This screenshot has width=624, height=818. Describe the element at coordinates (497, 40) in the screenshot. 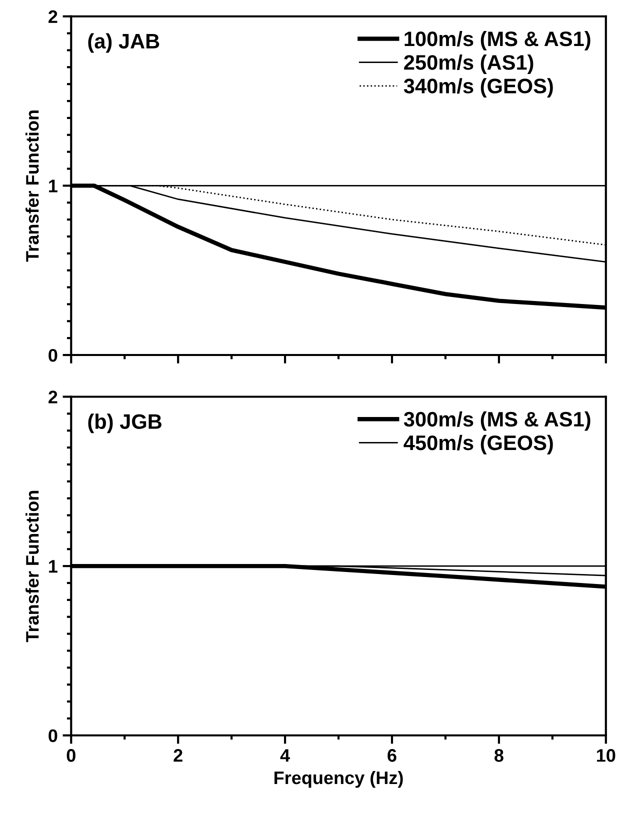

I see `legend-label: 100m/s (MS & AS1)` at that location.